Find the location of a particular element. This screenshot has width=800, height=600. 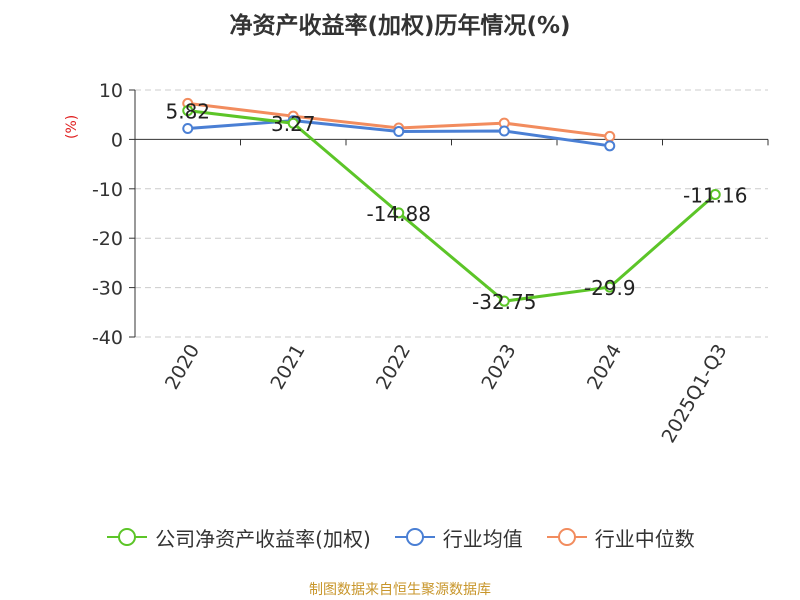

y-tick-label: -40 is located at coordinates (107, 338).